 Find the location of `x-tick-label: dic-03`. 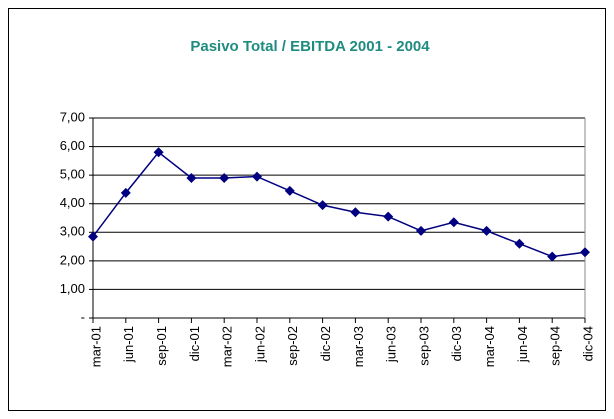

x-tick-label: dic-03 is located at coordinates (456, 343).